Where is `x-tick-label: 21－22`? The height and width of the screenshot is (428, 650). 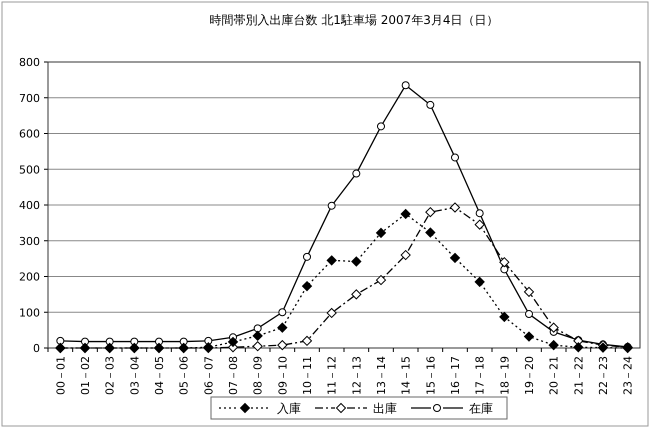
x-tick-label: 21－22 is located at coordinates (579, 375).